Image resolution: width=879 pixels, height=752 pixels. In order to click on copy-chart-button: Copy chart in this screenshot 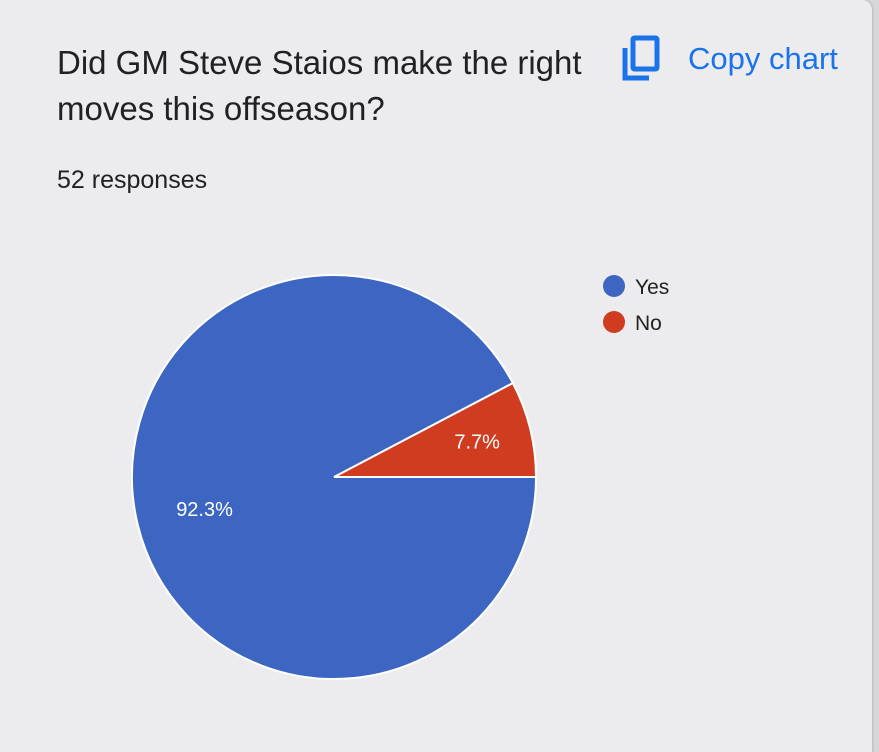, I will do `click(729, 59)`.